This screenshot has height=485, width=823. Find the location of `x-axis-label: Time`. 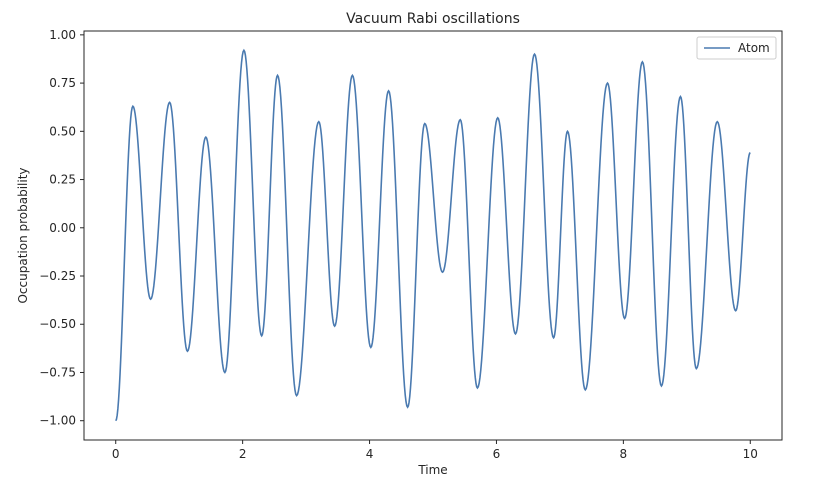

x-axis-label: Time is located at coordinates (432, 470).